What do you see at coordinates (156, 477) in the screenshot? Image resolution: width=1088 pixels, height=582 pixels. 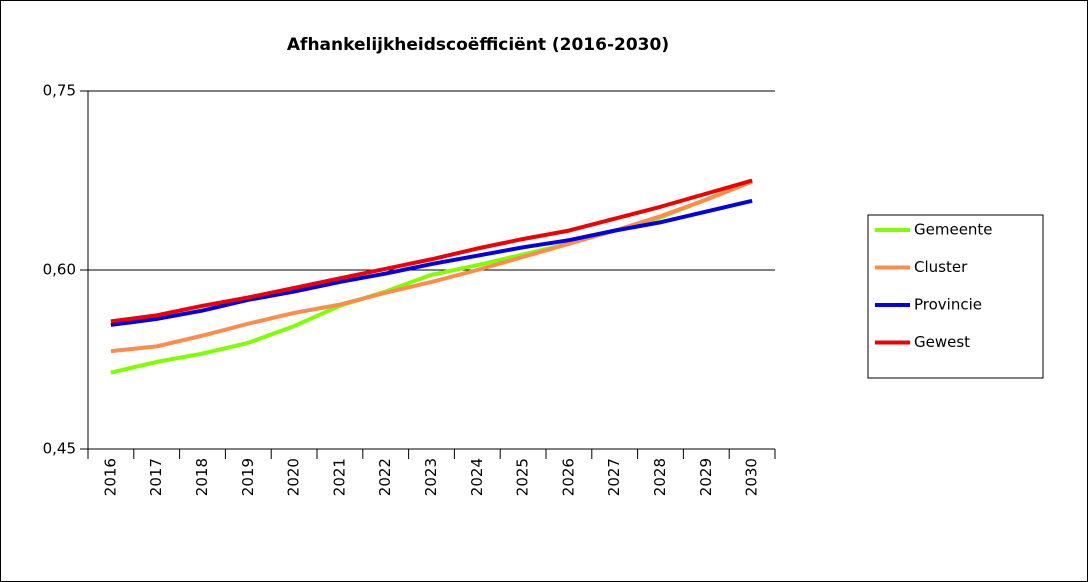 I see `x-tick-label: 2017` at bounding box center [156, 477].